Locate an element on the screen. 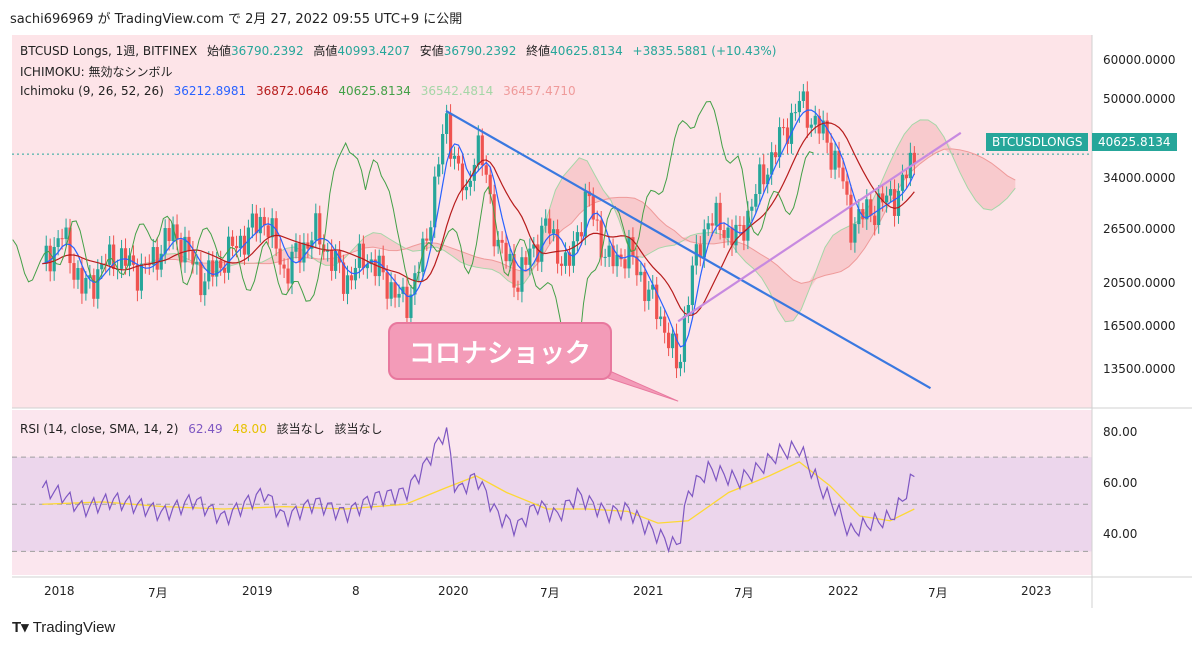 Image resolution: width=1200 pixels, height=649 pixels. ichimoku-name: Ichimoku (9, 26, 52, 26) is located at coordinates (92, 91).